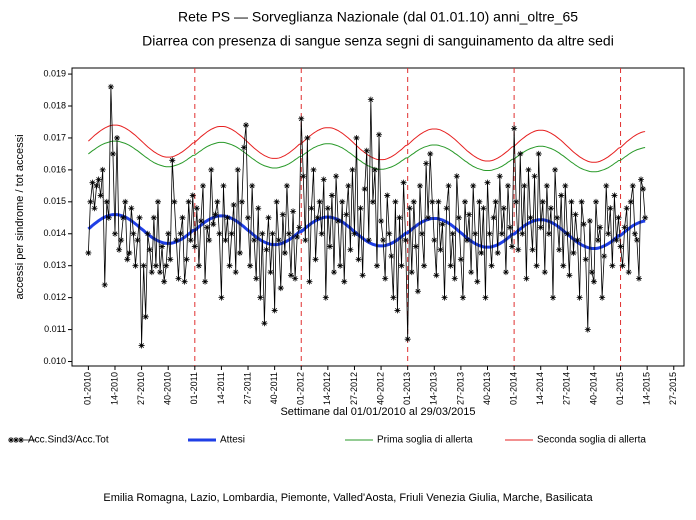  What do you see at coordinates (194, 388) in the screenshot?
I see `x-tick-label: 01-2011` at bounding box center [194, 388].